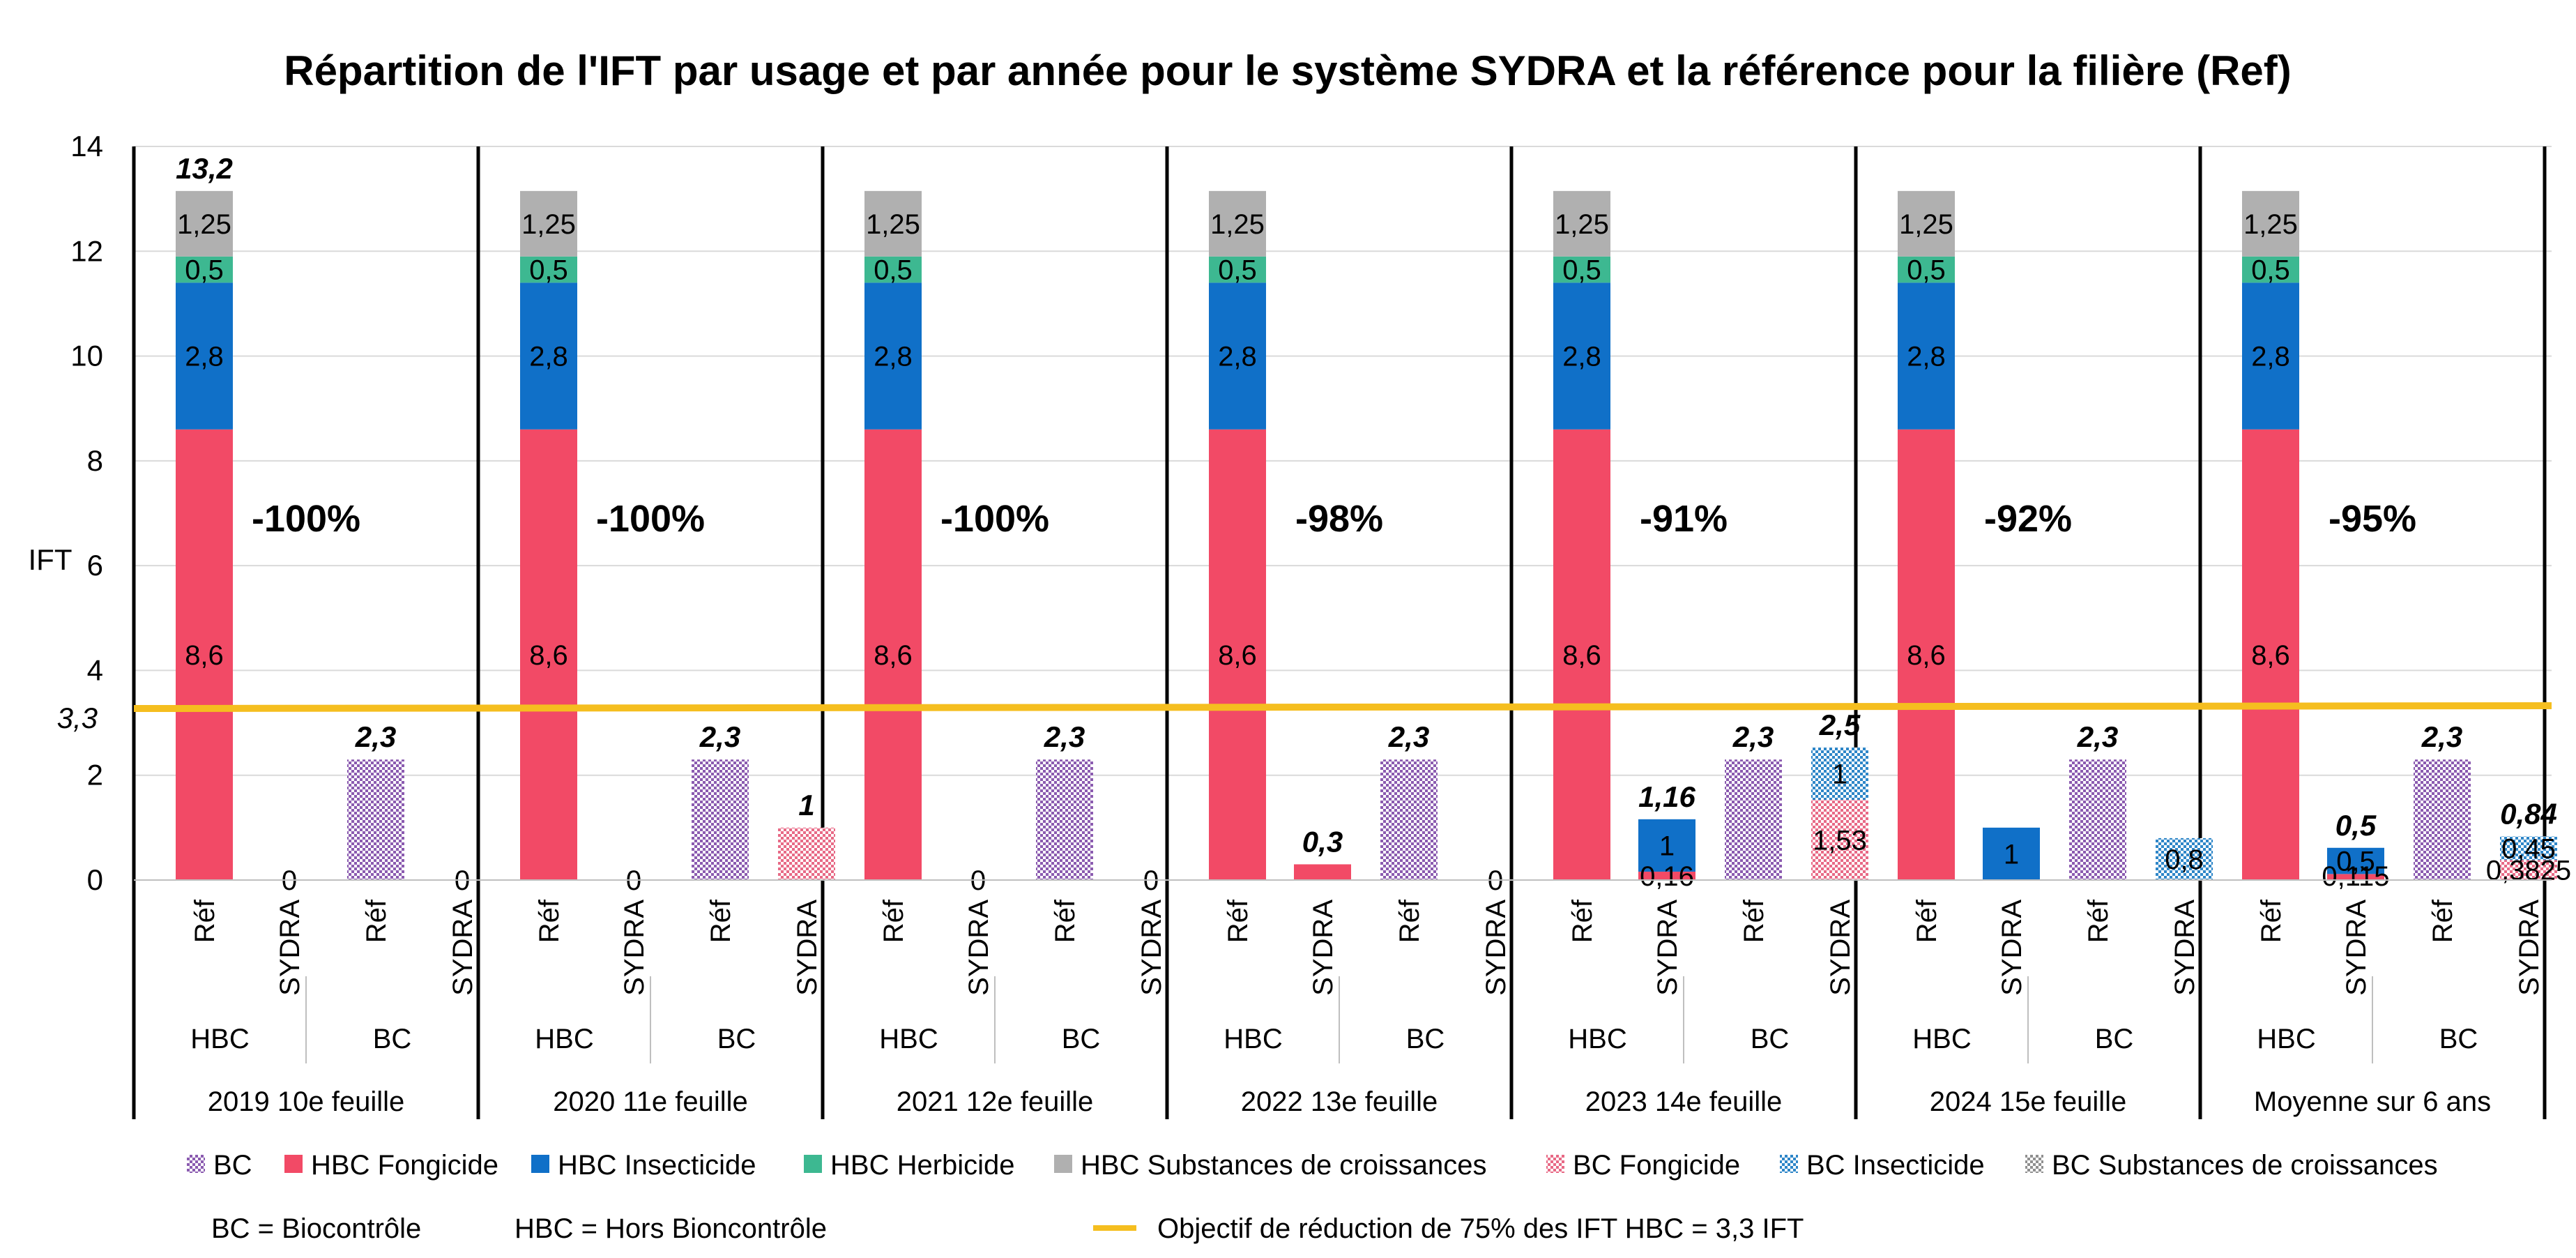  What do you see at coordinates (306, 1101) in the screenshot?
I see `group-label: 2019 10e feuille` at bounding box center [306, 1101].